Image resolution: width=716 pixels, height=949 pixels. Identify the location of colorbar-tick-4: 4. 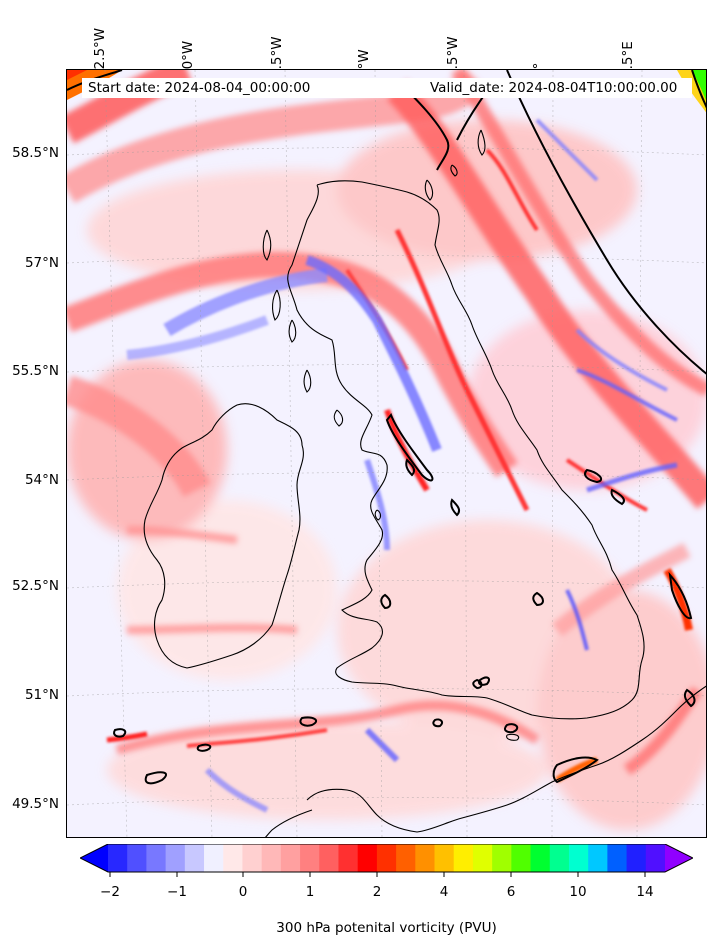
(444, 892).